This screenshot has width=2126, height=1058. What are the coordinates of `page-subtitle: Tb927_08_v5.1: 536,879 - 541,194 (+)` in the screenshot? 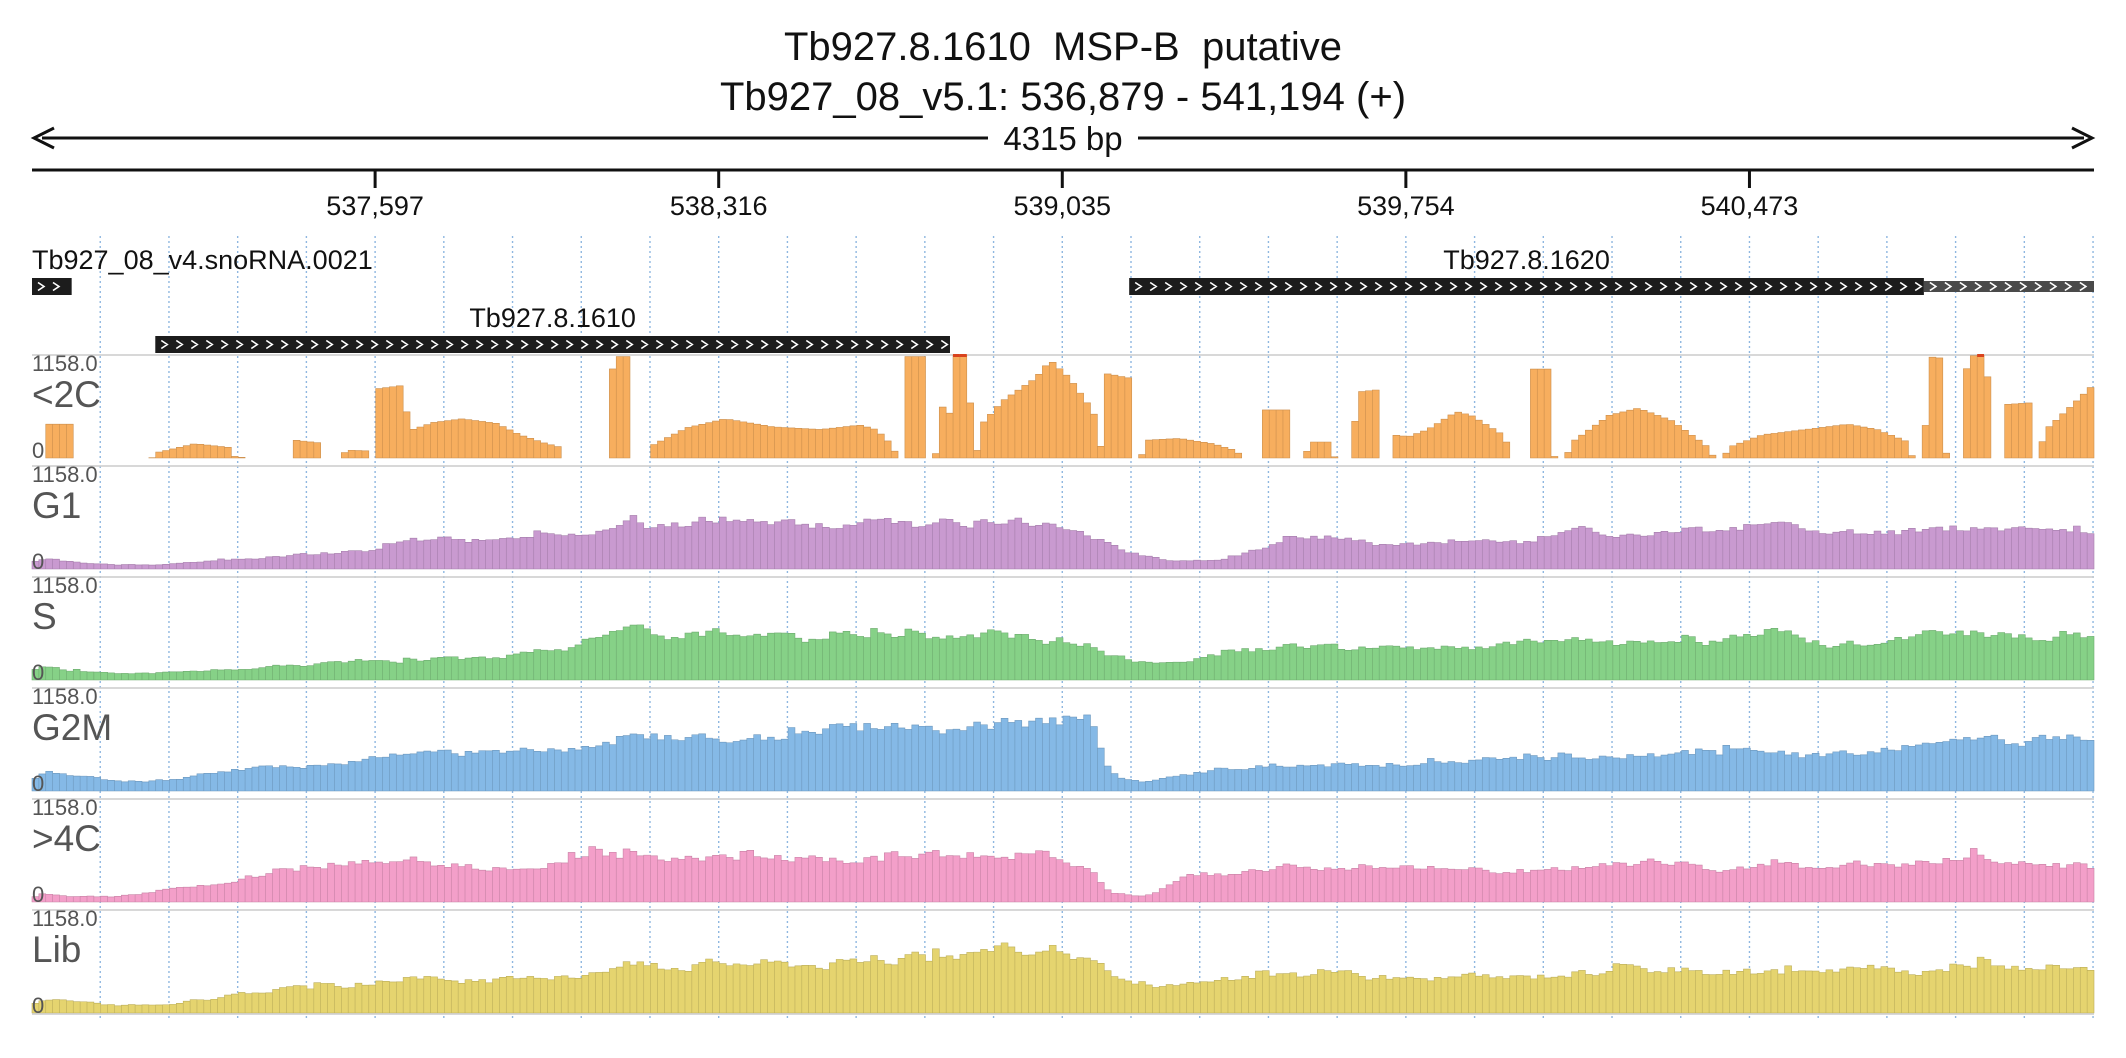 It's located at (1063, 97).